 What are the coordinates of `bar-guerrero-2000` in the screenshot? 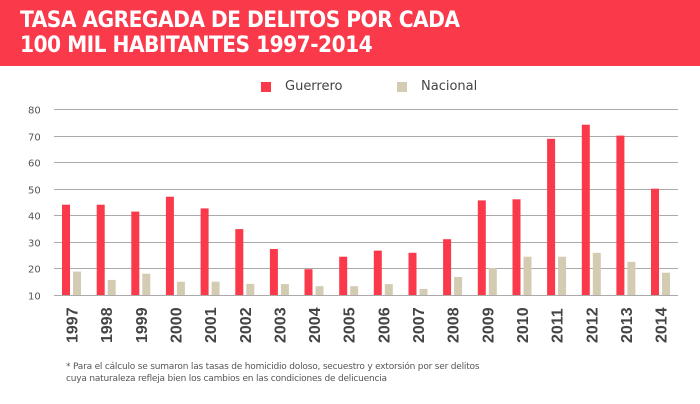 It's located at (169, 245).